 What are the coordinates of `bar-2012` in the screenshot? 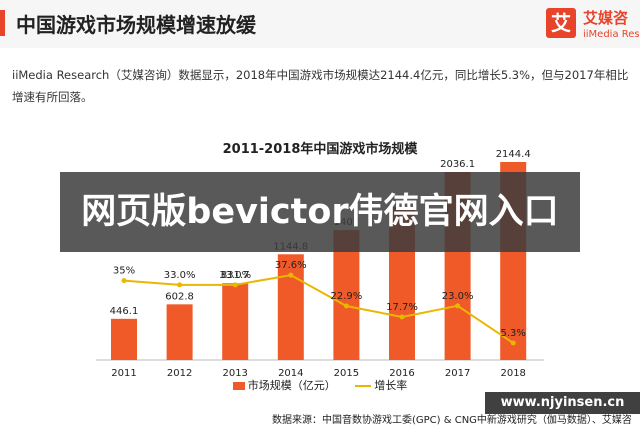 It's located at (179, 332).